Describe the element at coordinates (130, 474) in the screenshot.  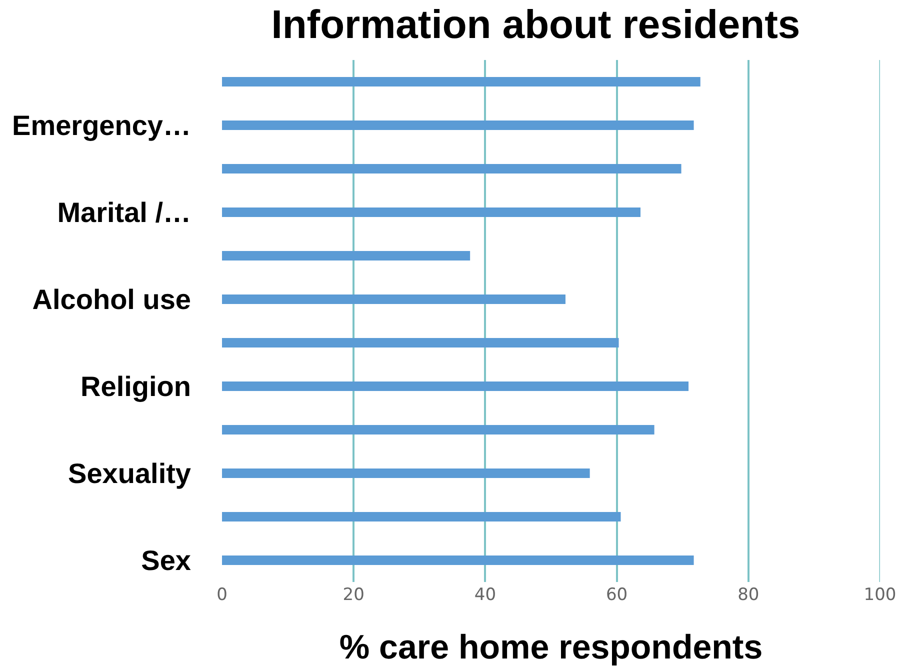
I see `y-tick-label: Sexuality` at that location.